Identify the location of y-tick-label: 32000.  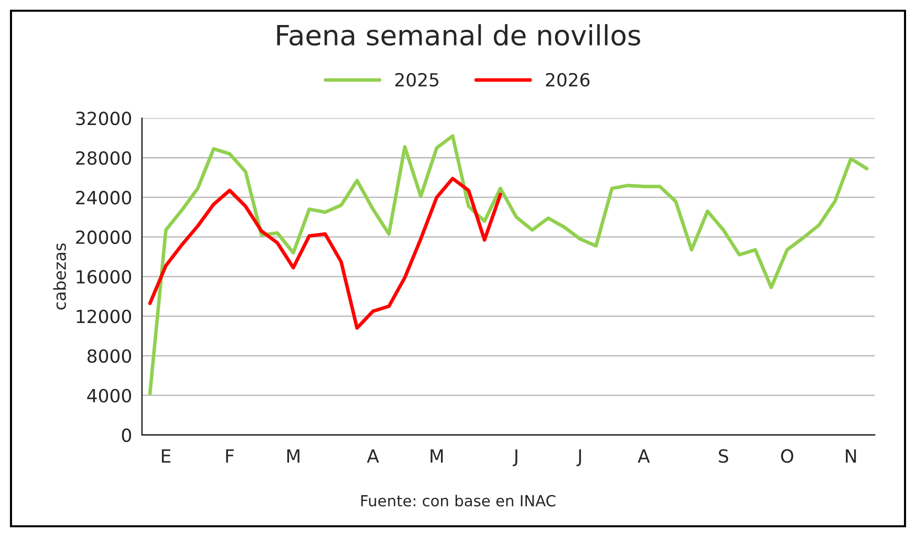
(104, 119).